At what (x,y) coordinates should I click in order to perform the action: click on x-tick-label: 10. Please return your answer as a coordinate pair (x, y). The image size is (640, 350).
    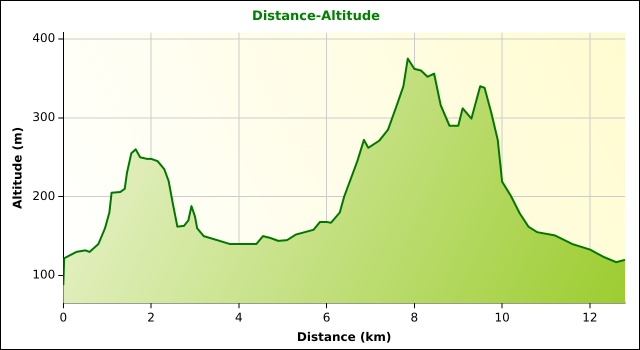
    Looking at the image, I should click on (502, 317).